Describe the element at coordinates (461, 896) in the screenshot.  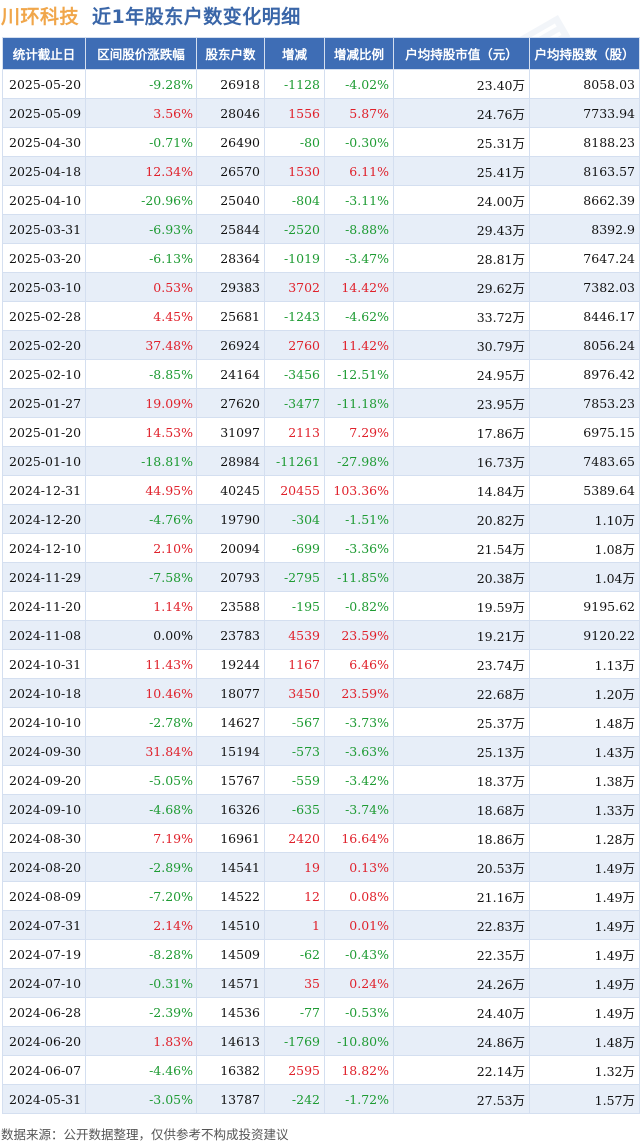
I see `cell-avg-value: 21.16万` at that location.